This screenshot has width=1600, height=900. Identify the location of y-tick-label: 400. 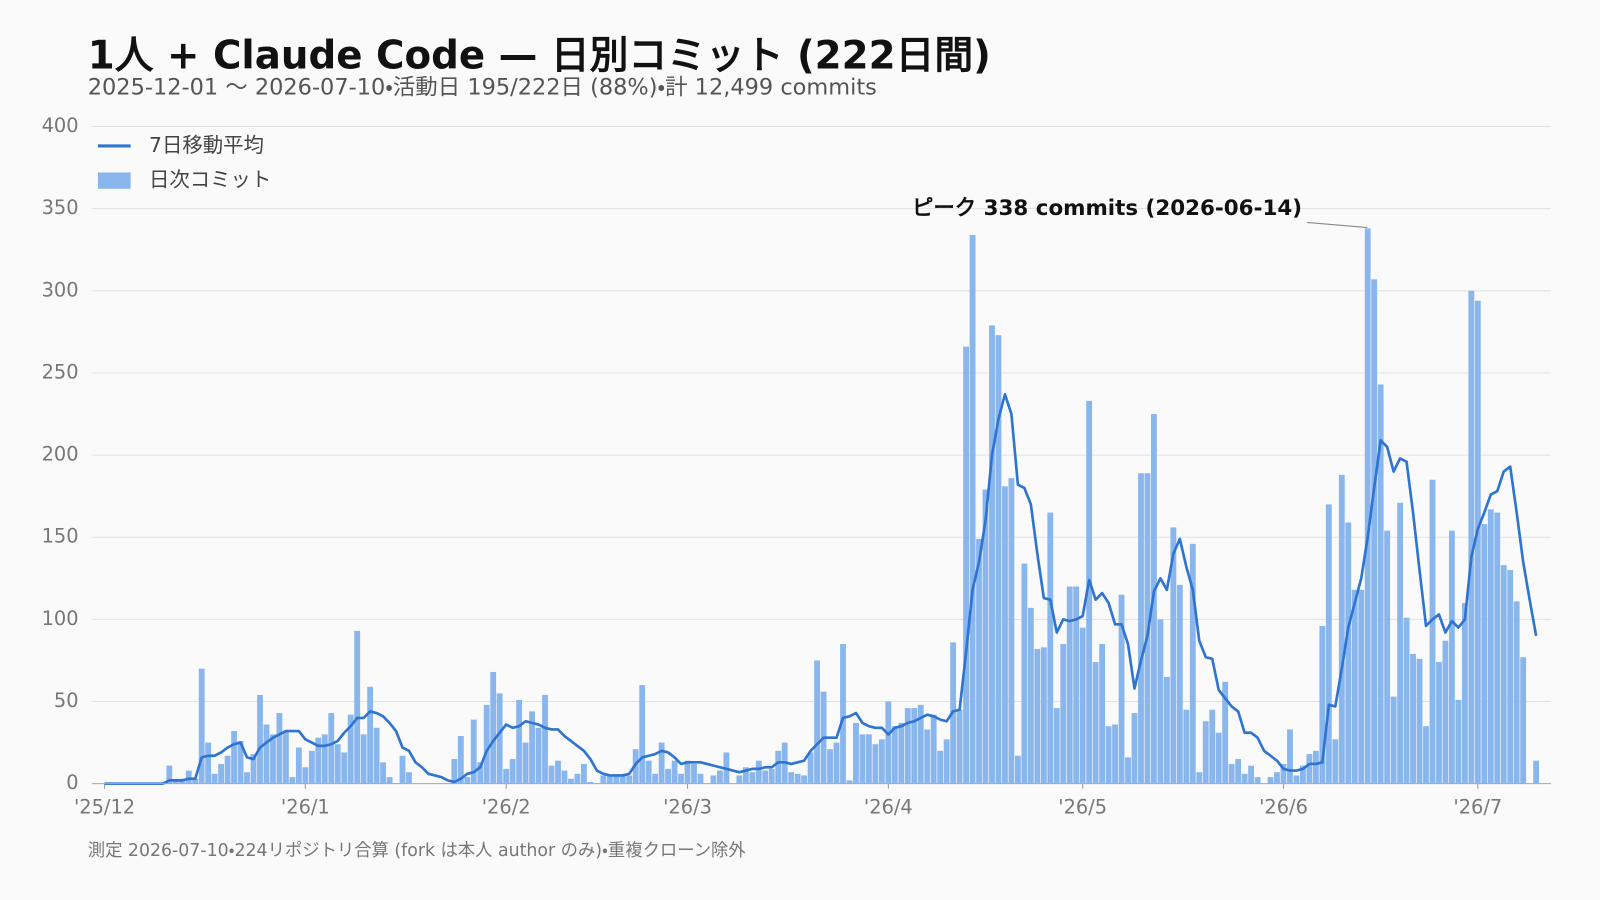
(60, 125).